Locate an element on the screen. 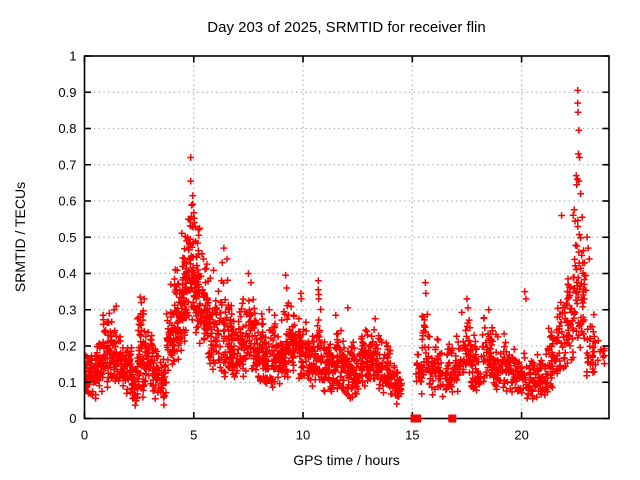 This screenshot has width=640, height=480. x-tick-label: 0 is located at coordinates (84, 435).